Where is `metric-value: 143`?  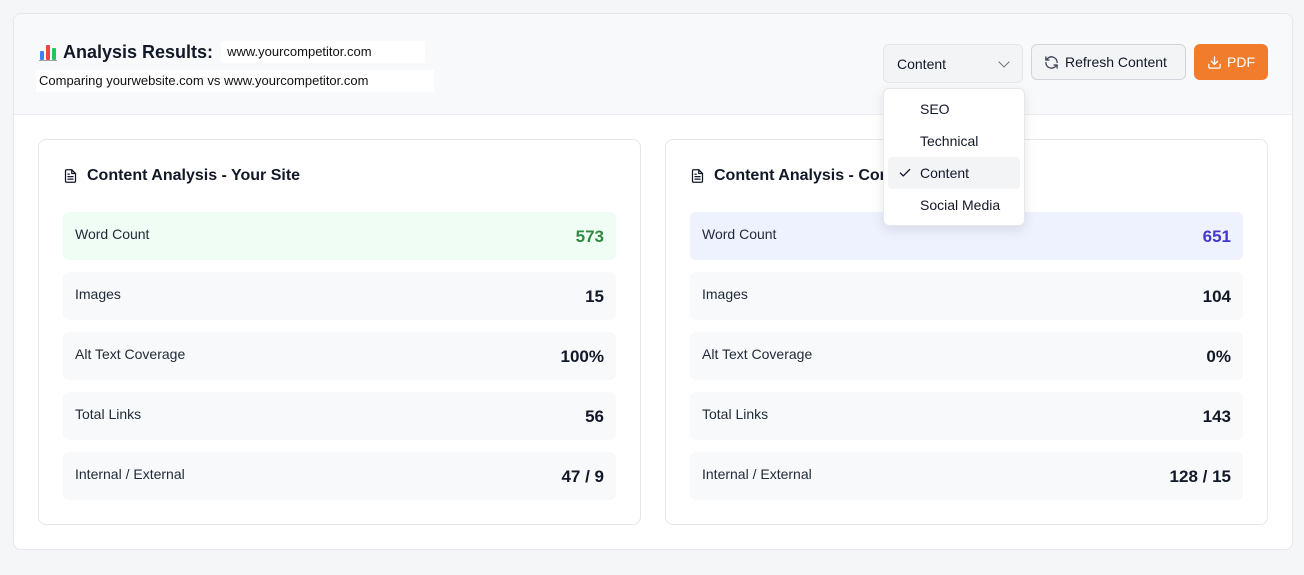 metric-value: 143 is located at coordinates (1216, 416).